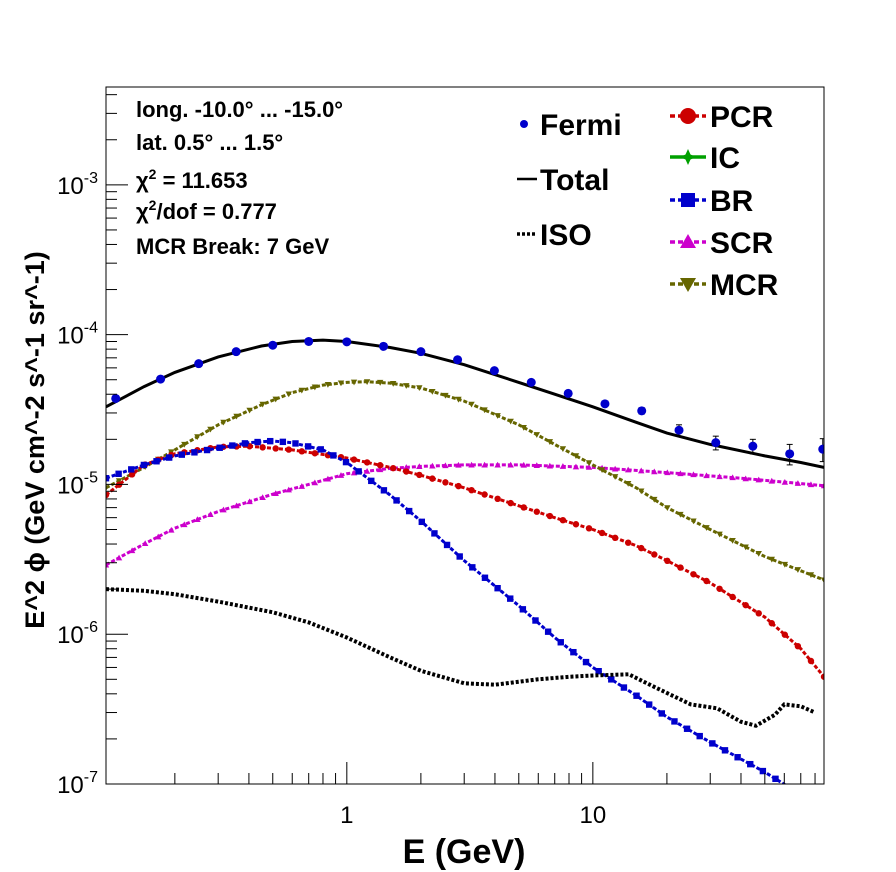 Image resolution: width=896 pixels, height=872 pixels. I want to click on info-longitude: long. -10.0° ... -15.0°, so click(239, 109).